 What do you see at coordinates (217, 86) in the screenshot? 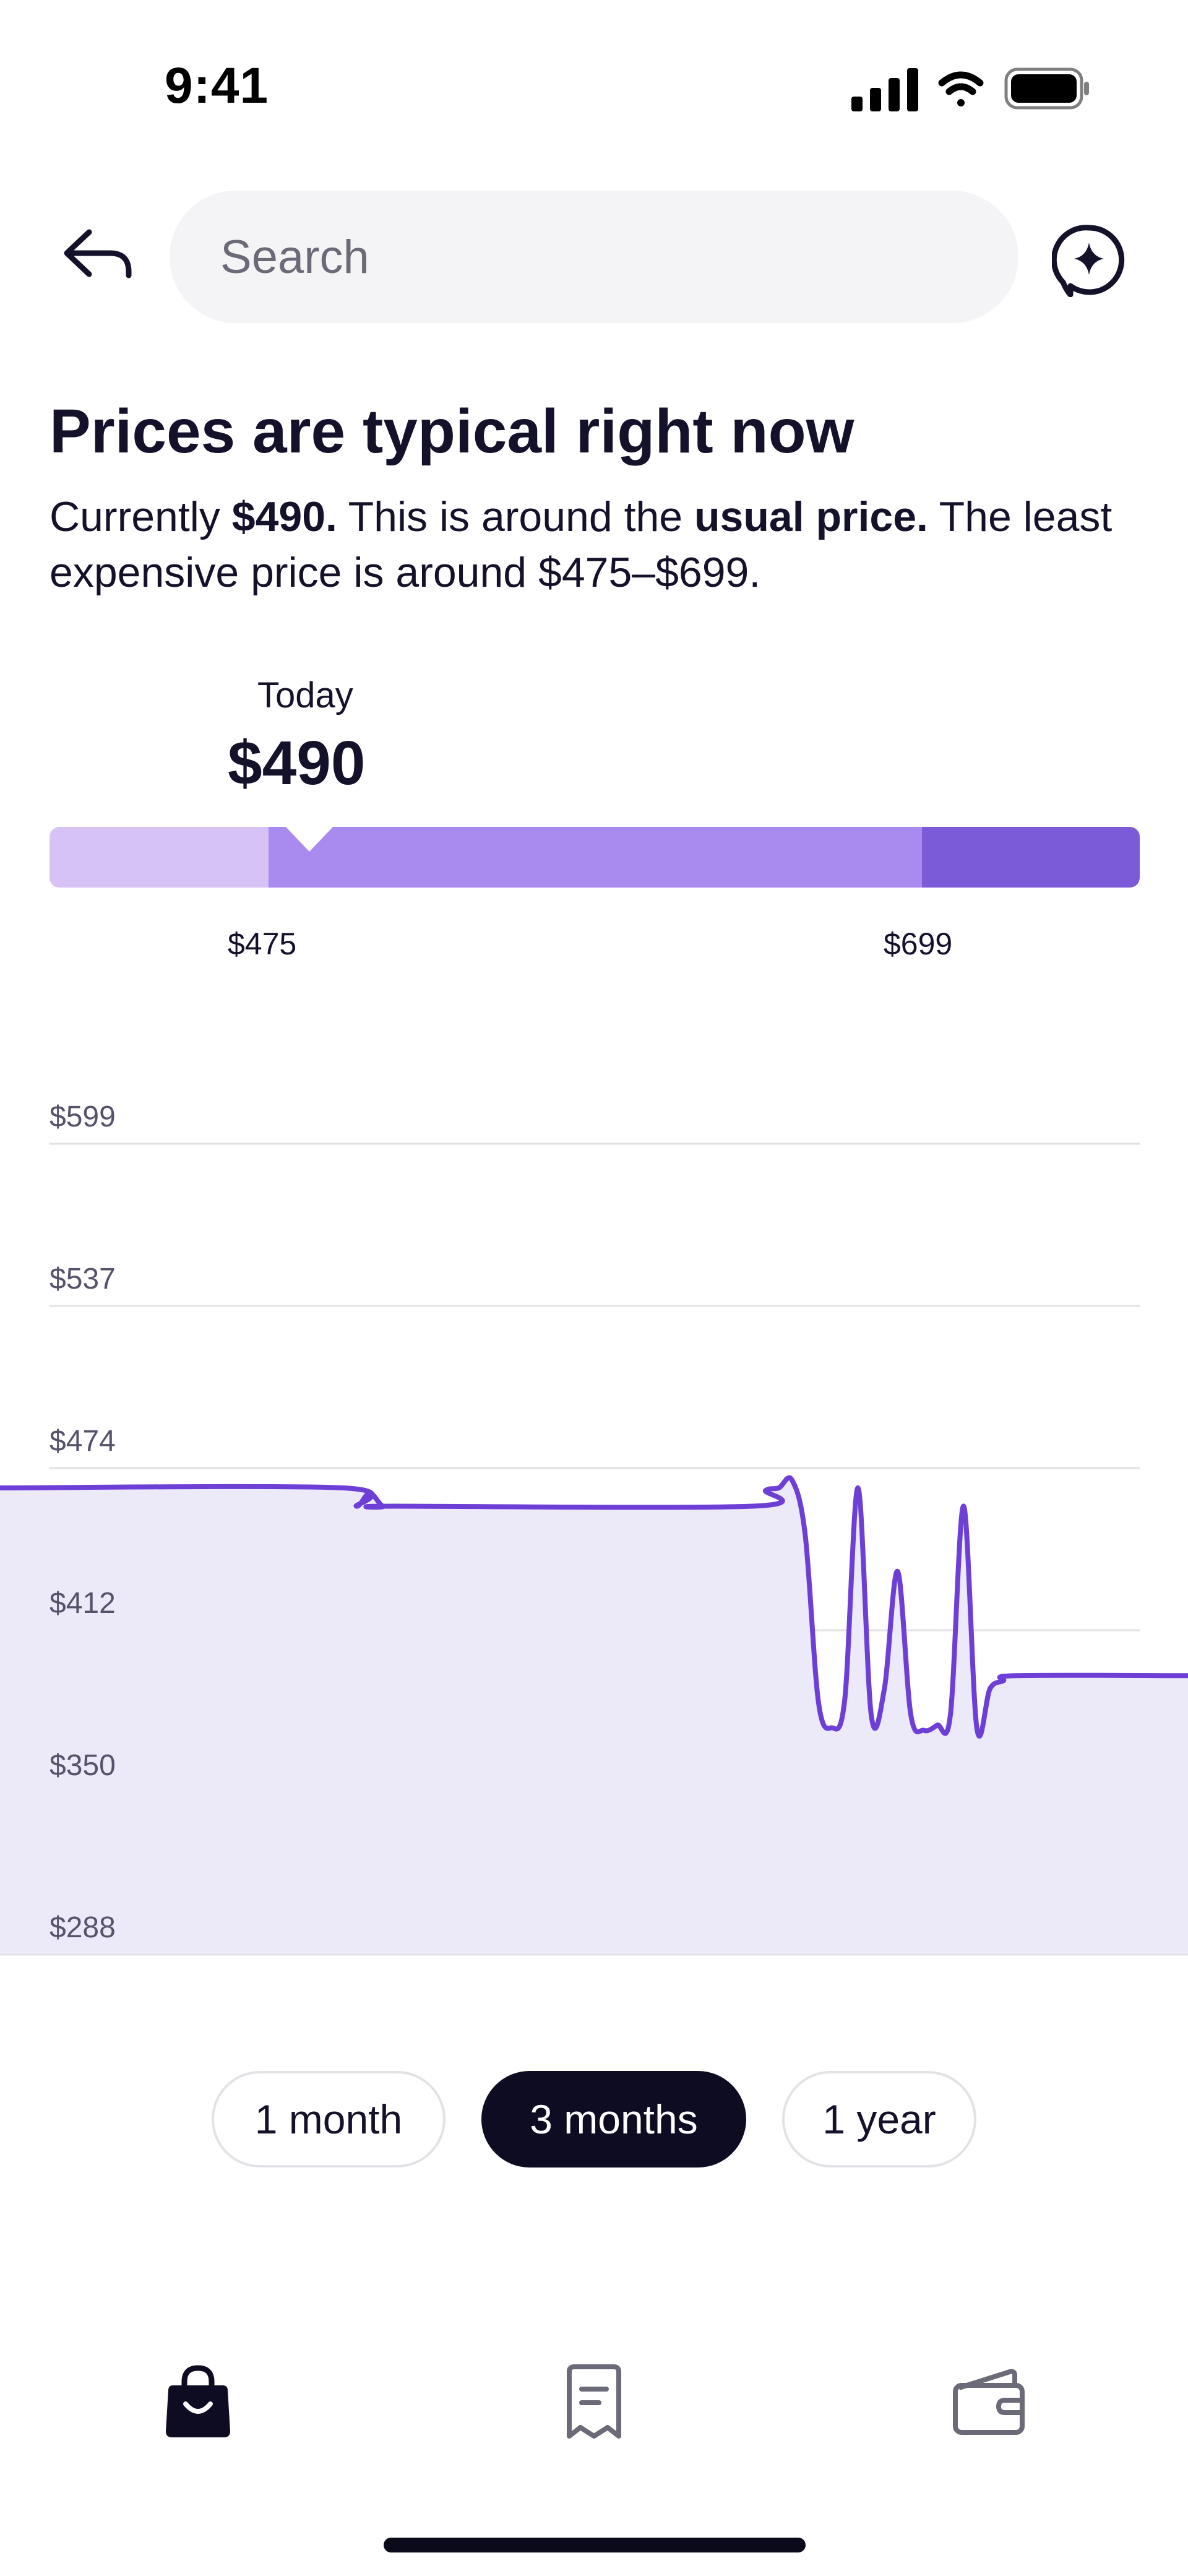
I see `status-time: 9:41` at bounding box center [217, 86].